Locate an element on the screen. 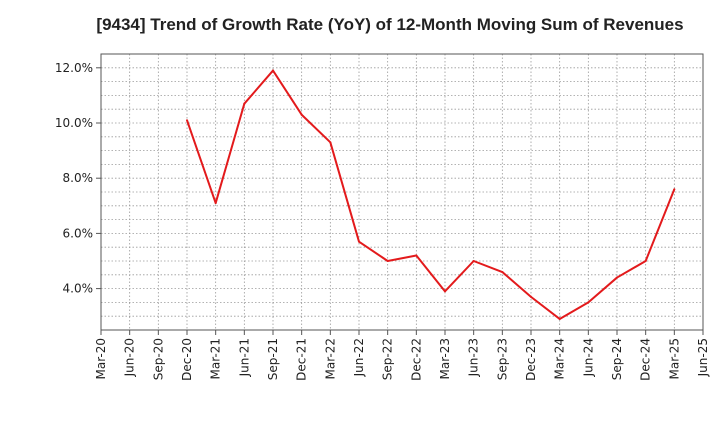 The width and height of the screenshot is (720, 440). x-tick-label: Sep-23 is located at coordinates (502, 359).